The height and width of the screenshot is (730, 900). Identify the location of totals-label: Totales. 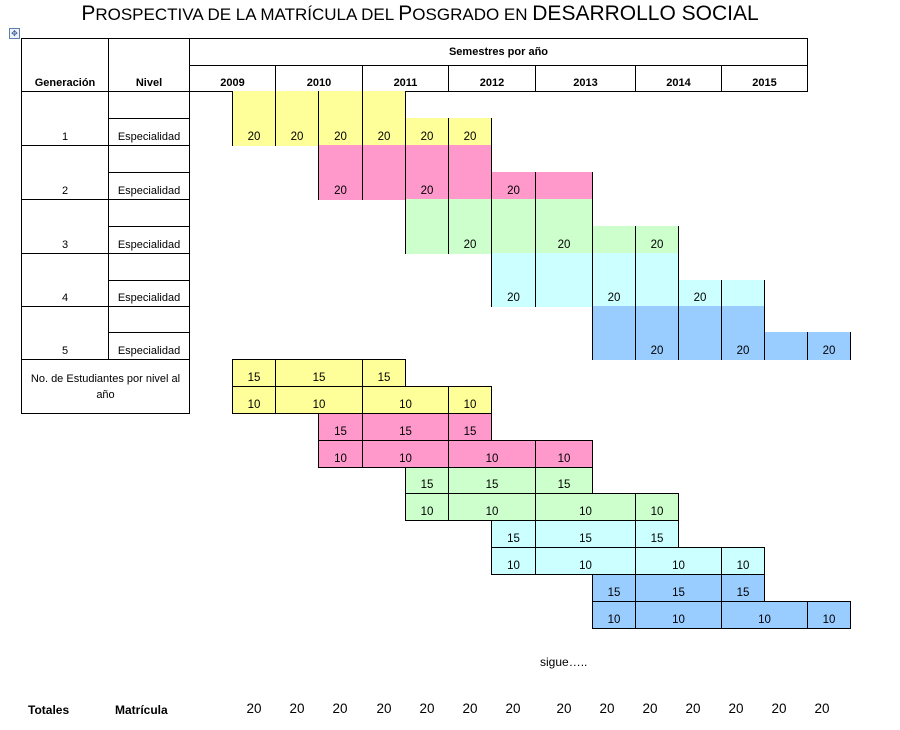
(49, 710).